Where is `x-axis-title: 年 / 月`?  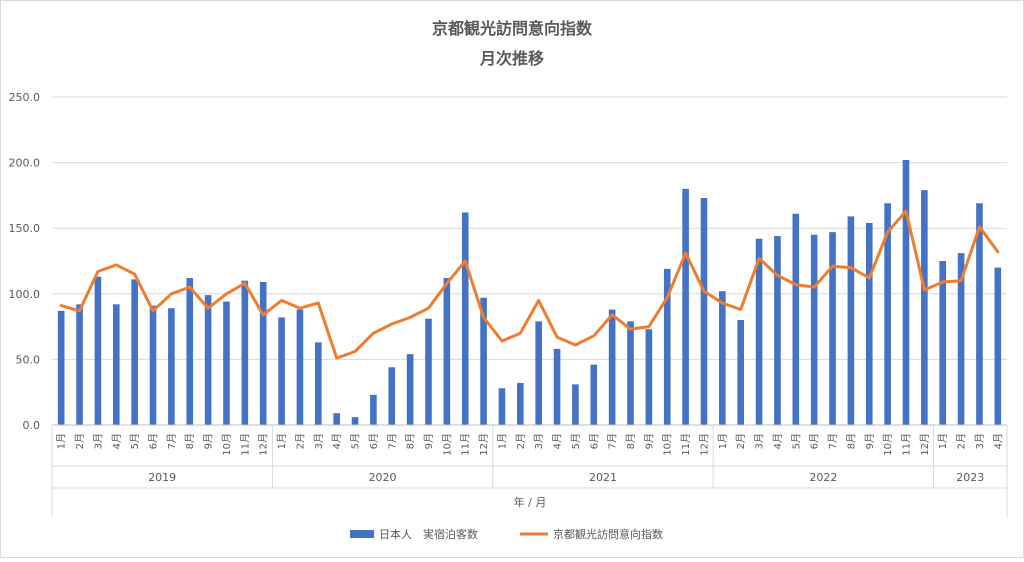
x-axis-title: 年 / 月 is located at coordinates (530, 502).